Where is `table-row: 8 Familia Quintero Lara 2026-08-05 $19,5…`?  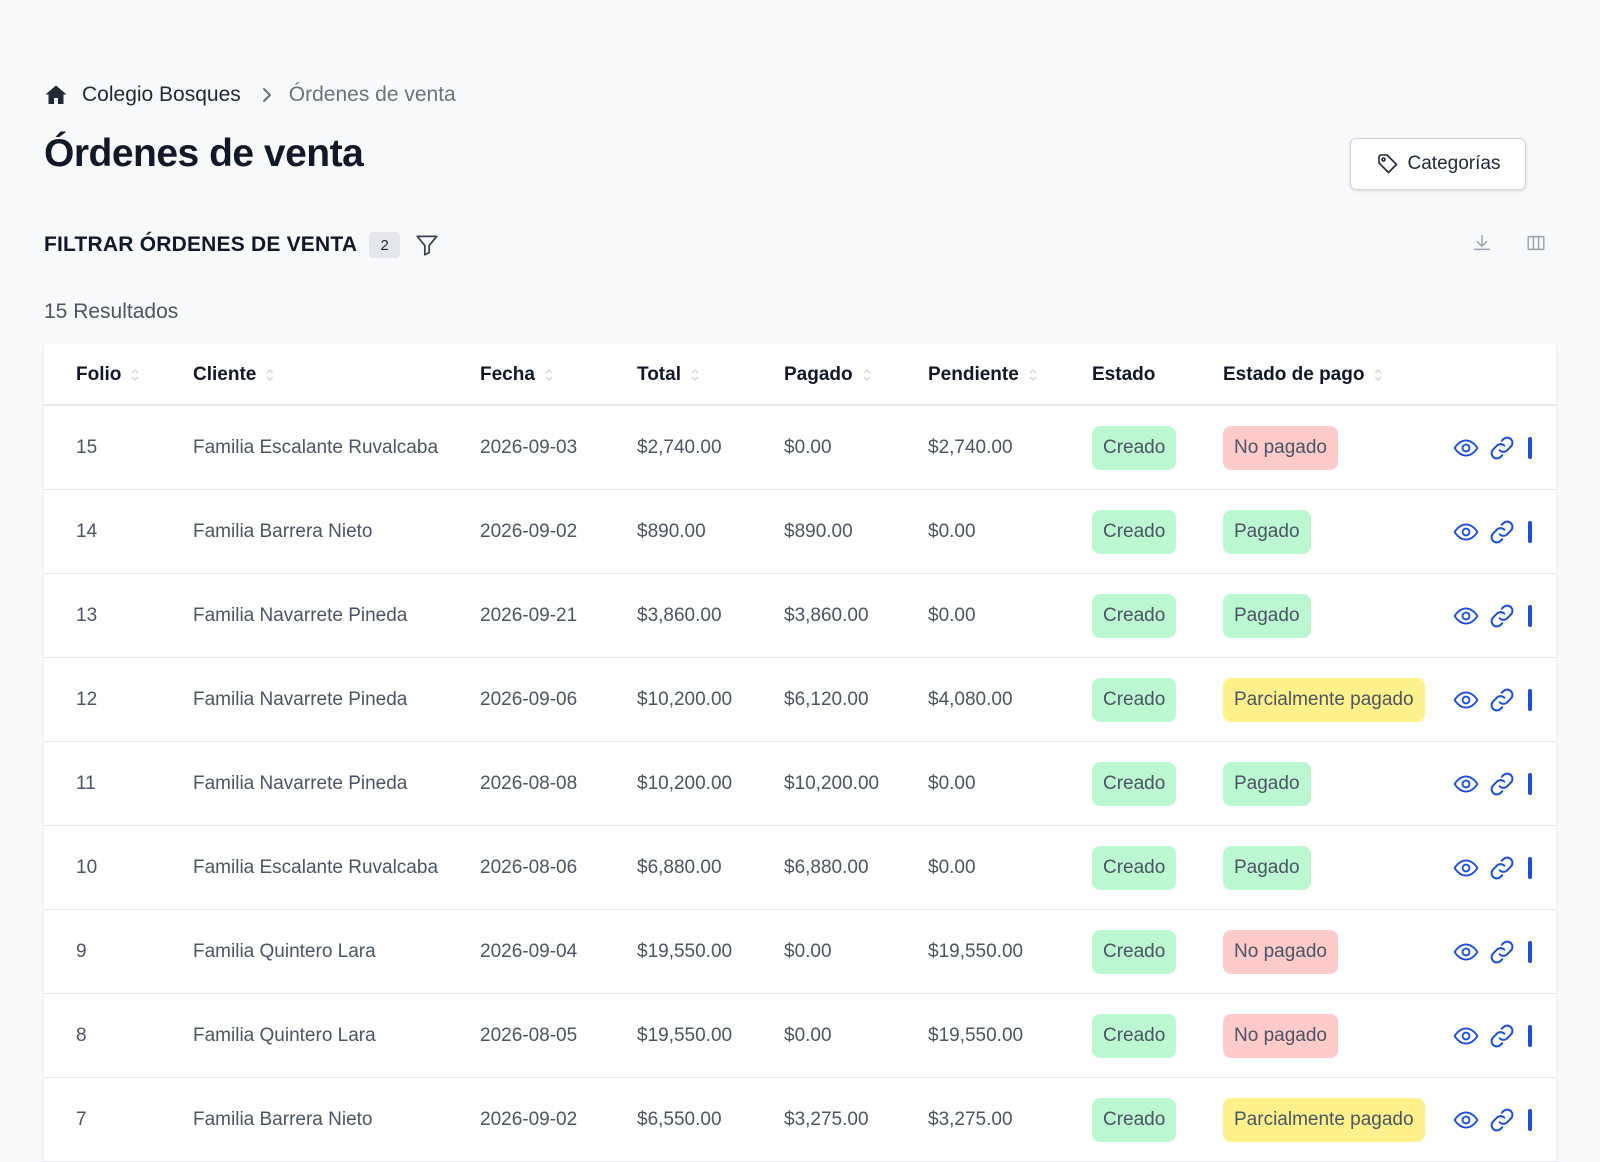
table-row: 8 Familia Quintero Lara 2026-08-05 $19,5… is located at coordinates (800, 1036).